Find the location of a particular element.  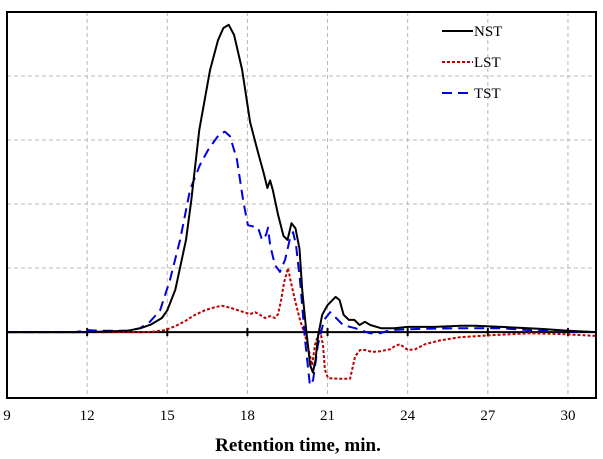

x-tick-label: 12 is located at coordinates (87, 416).